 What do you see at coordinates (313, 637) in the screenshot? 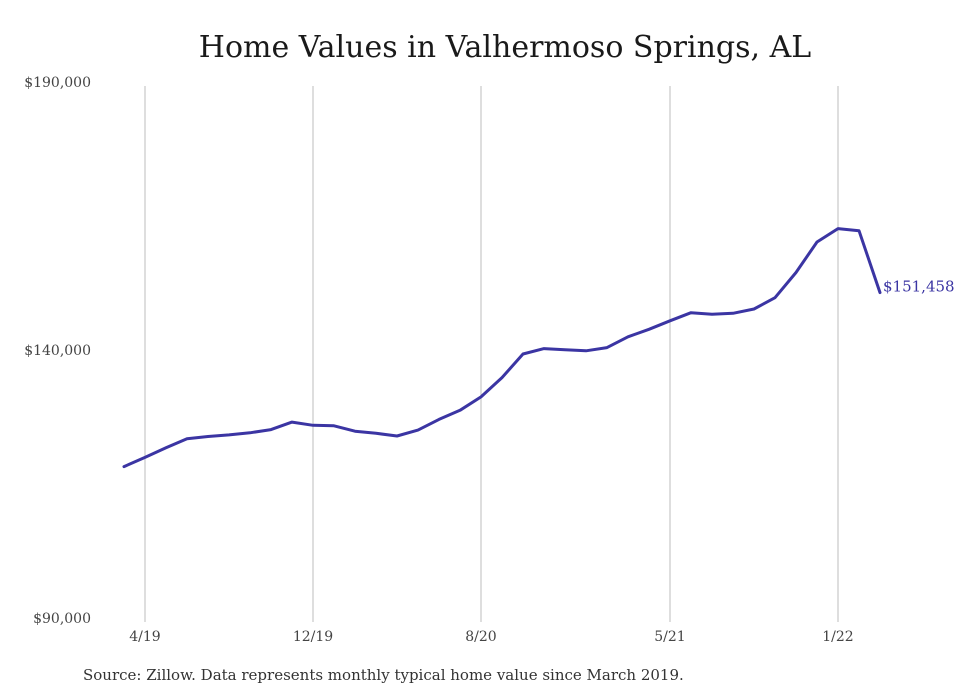
I see `x-tick-label: 12/19` at bounding box center [313, 637].